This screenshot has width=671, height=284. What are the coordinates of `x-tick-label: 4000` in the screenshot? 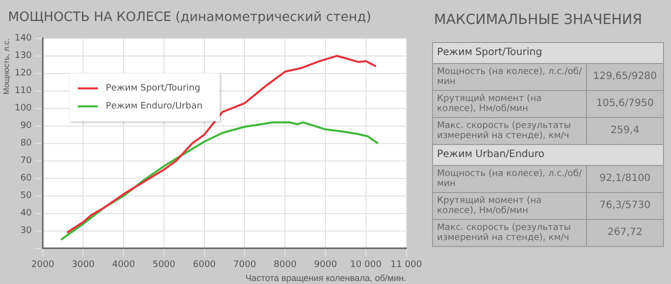 It's located at (124, 265).